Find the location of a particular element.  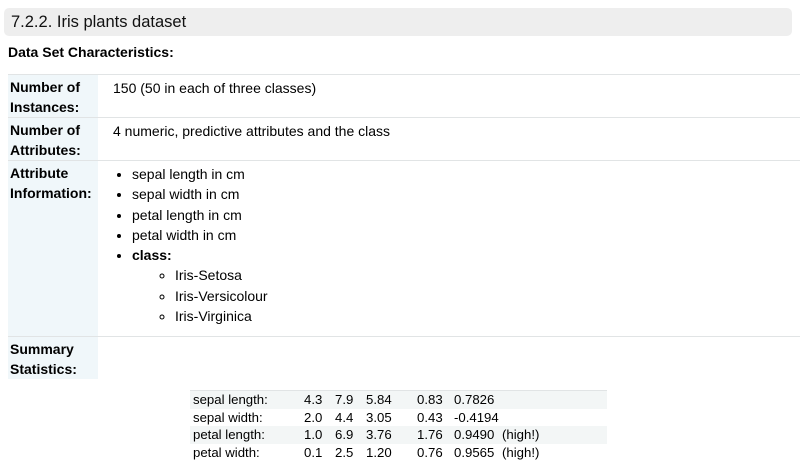

field-name-line: Attributes: is located at coordinates (45, 150).